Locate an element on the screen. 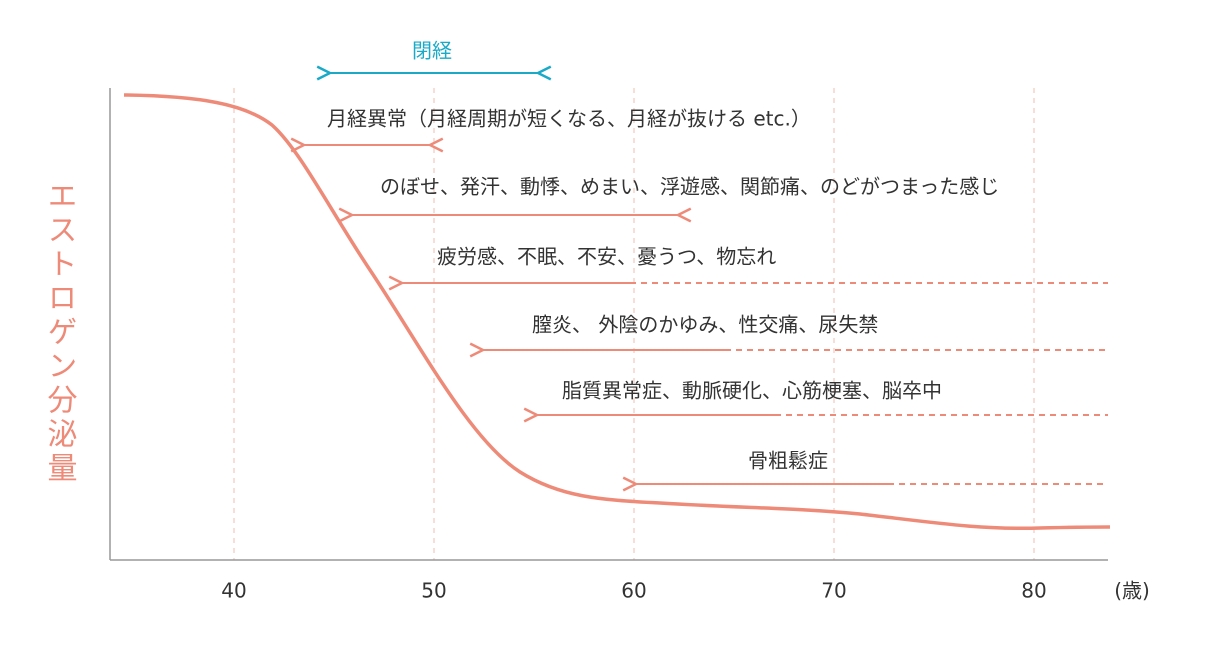 The height and width of the screenshot is (648, 1216). symptom-label: 脂質異常症、動脈硬化、心筋梗塞、脳卒中 is located at coordinates (752, 391).